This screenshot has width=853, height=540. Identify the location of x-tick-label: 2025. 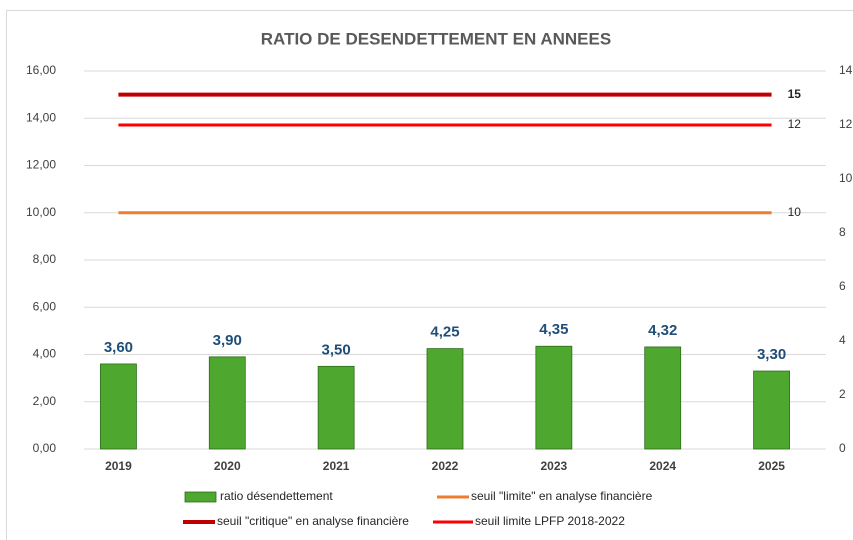
(771, 466).